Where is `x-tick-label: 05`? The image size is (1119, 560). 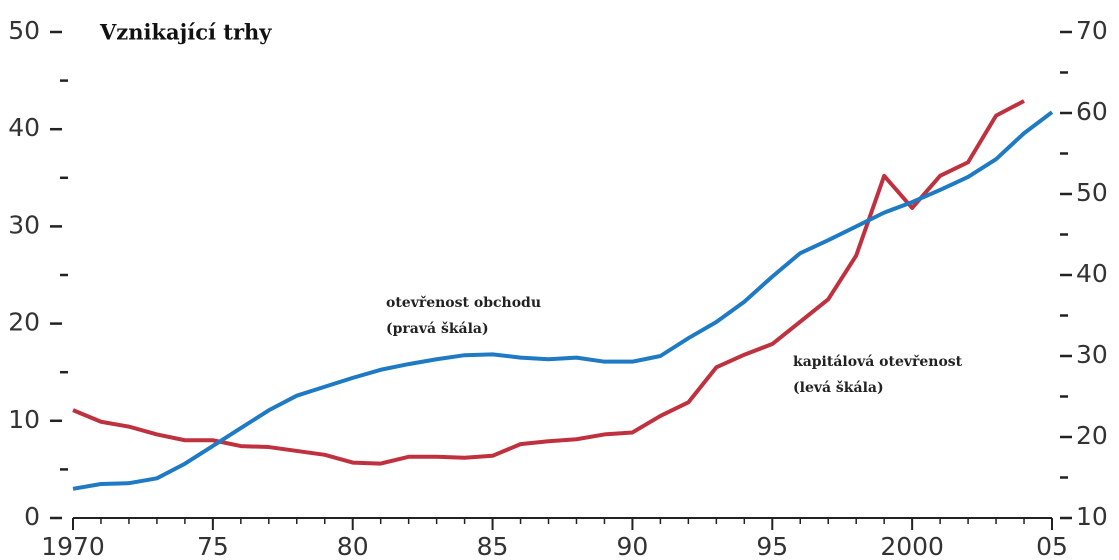 x-tick-label: 05 is located at coordinates (1052, 546).